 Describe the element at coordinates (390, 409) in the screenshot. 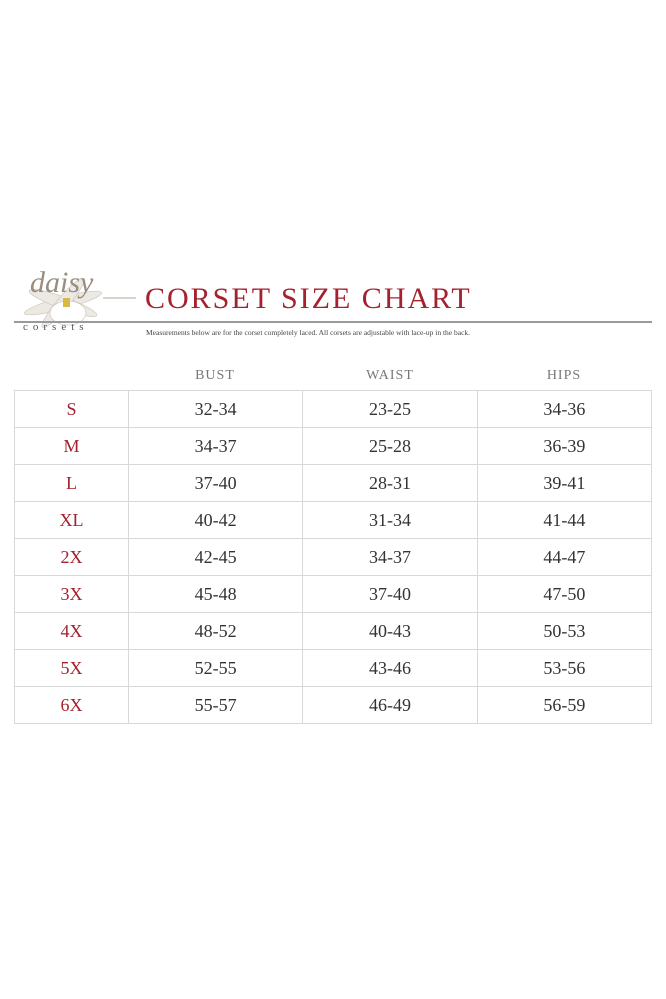

I see `cell-waist: 23-25` at that location.